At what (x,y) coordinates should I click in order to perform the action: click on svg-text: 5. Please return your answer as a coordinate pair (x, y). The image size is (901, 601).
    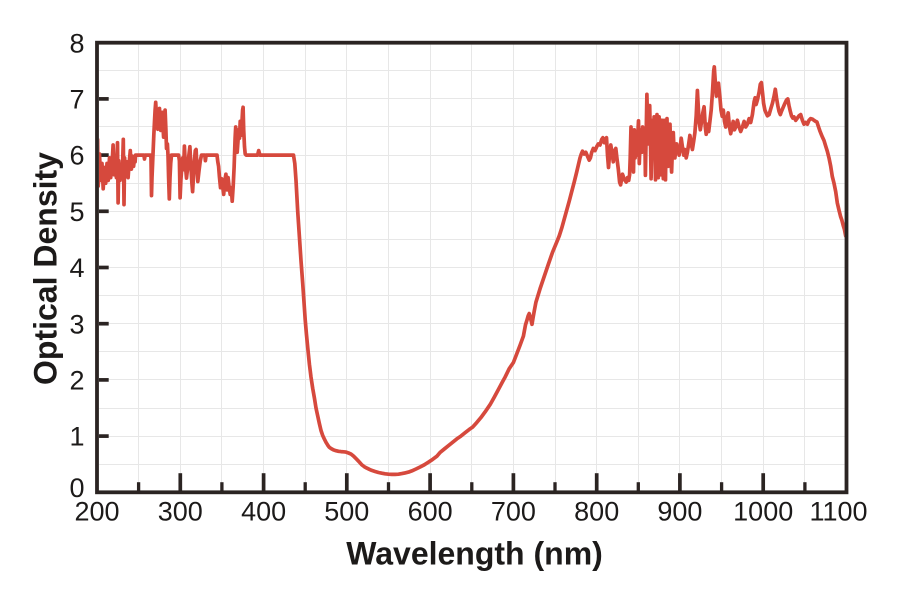
    Looking at the image, I should click on (76, 212).